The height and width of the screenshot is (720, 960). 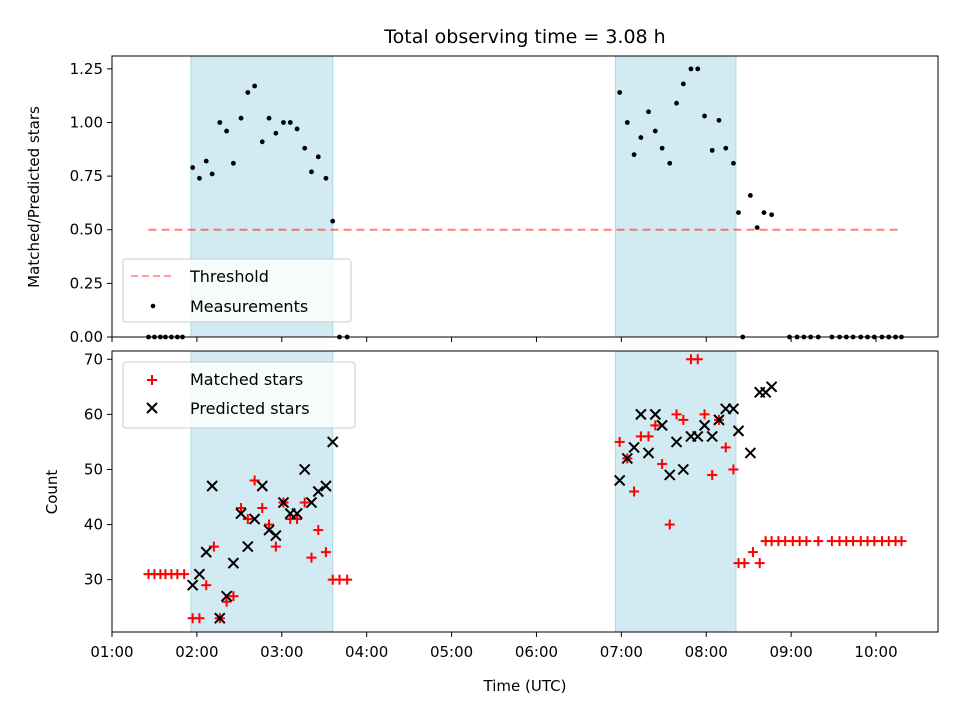 I want to click on legend-measurement-swatch, so click(x=153, y=306).